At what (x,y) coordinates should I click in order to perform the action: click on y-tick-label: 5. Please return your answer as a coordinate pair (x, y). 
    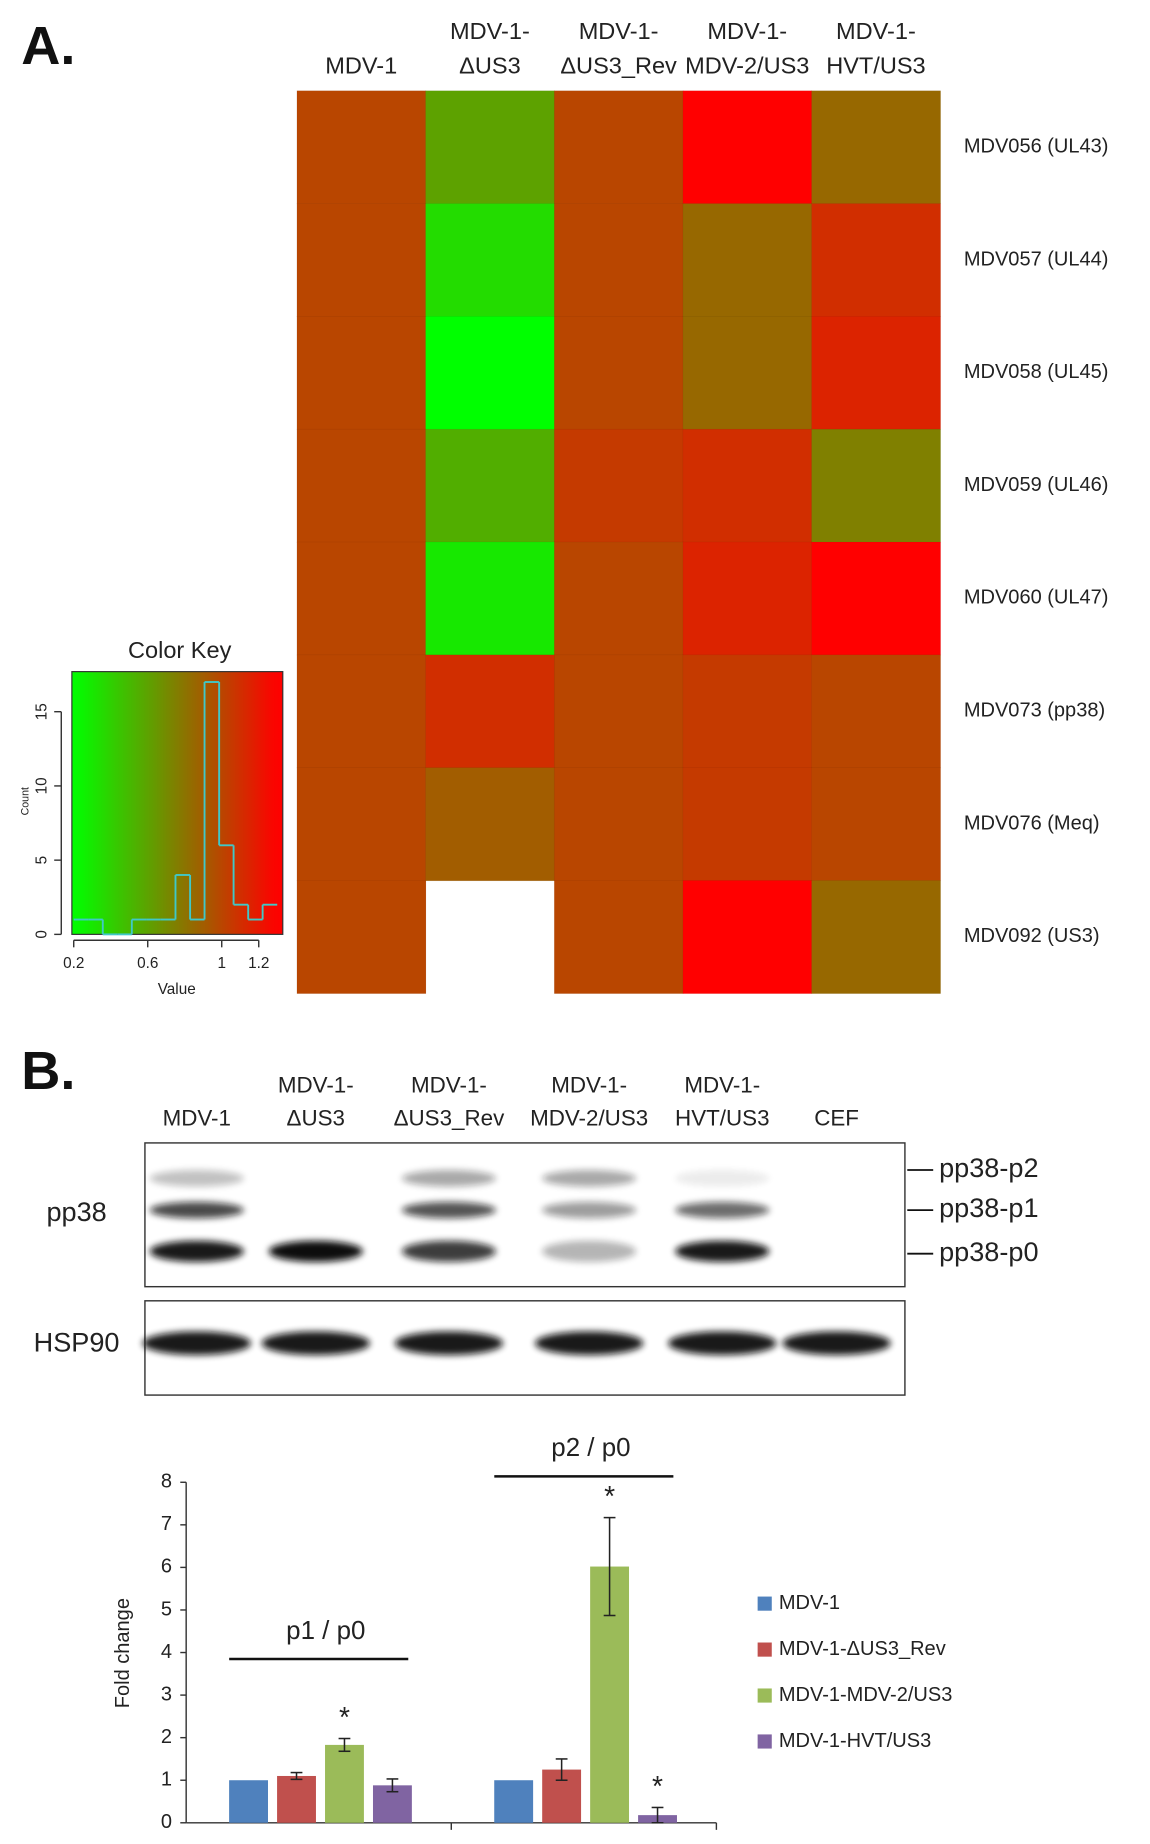
    Looking at the image, I should click on (41, 860).